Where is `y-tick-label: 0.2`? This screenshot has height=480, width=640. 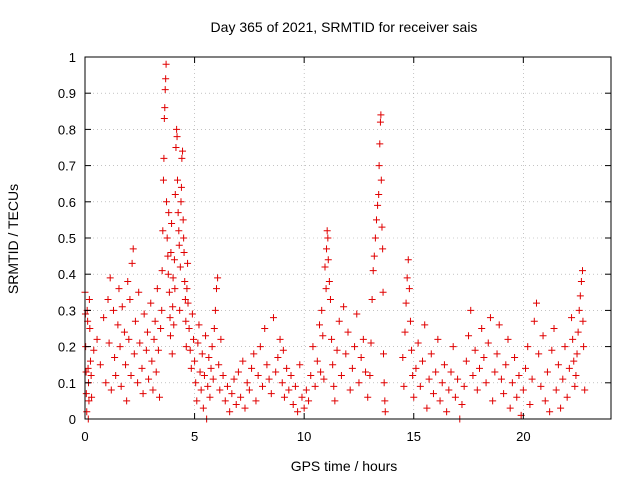
y-tick-label: 0.2 is located at coordinates (67, 347).